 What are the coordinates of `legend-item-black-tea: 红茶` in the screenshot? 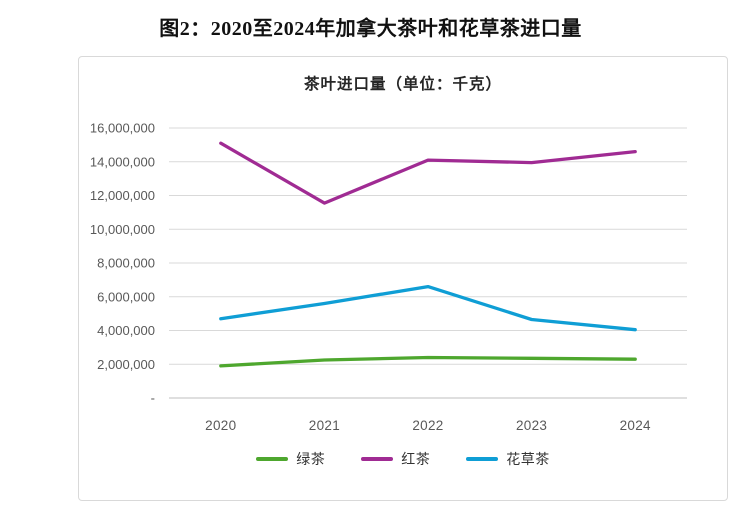 It's located at (395, 459).